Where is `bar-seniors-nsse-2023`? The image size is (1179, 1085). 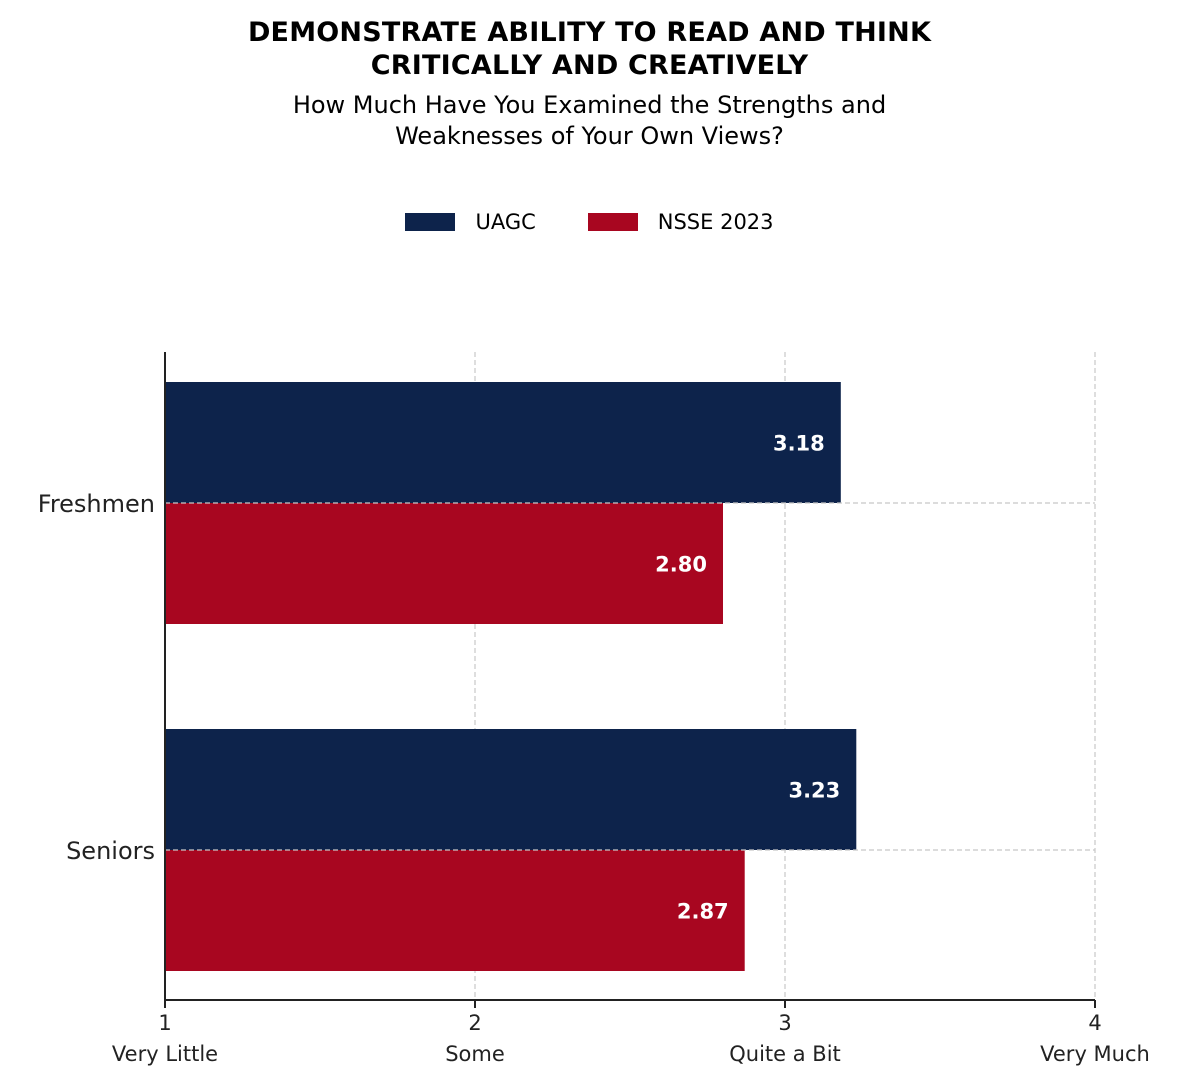 bar-seniors-nsse-2023 is located at coordinates (455, 910).